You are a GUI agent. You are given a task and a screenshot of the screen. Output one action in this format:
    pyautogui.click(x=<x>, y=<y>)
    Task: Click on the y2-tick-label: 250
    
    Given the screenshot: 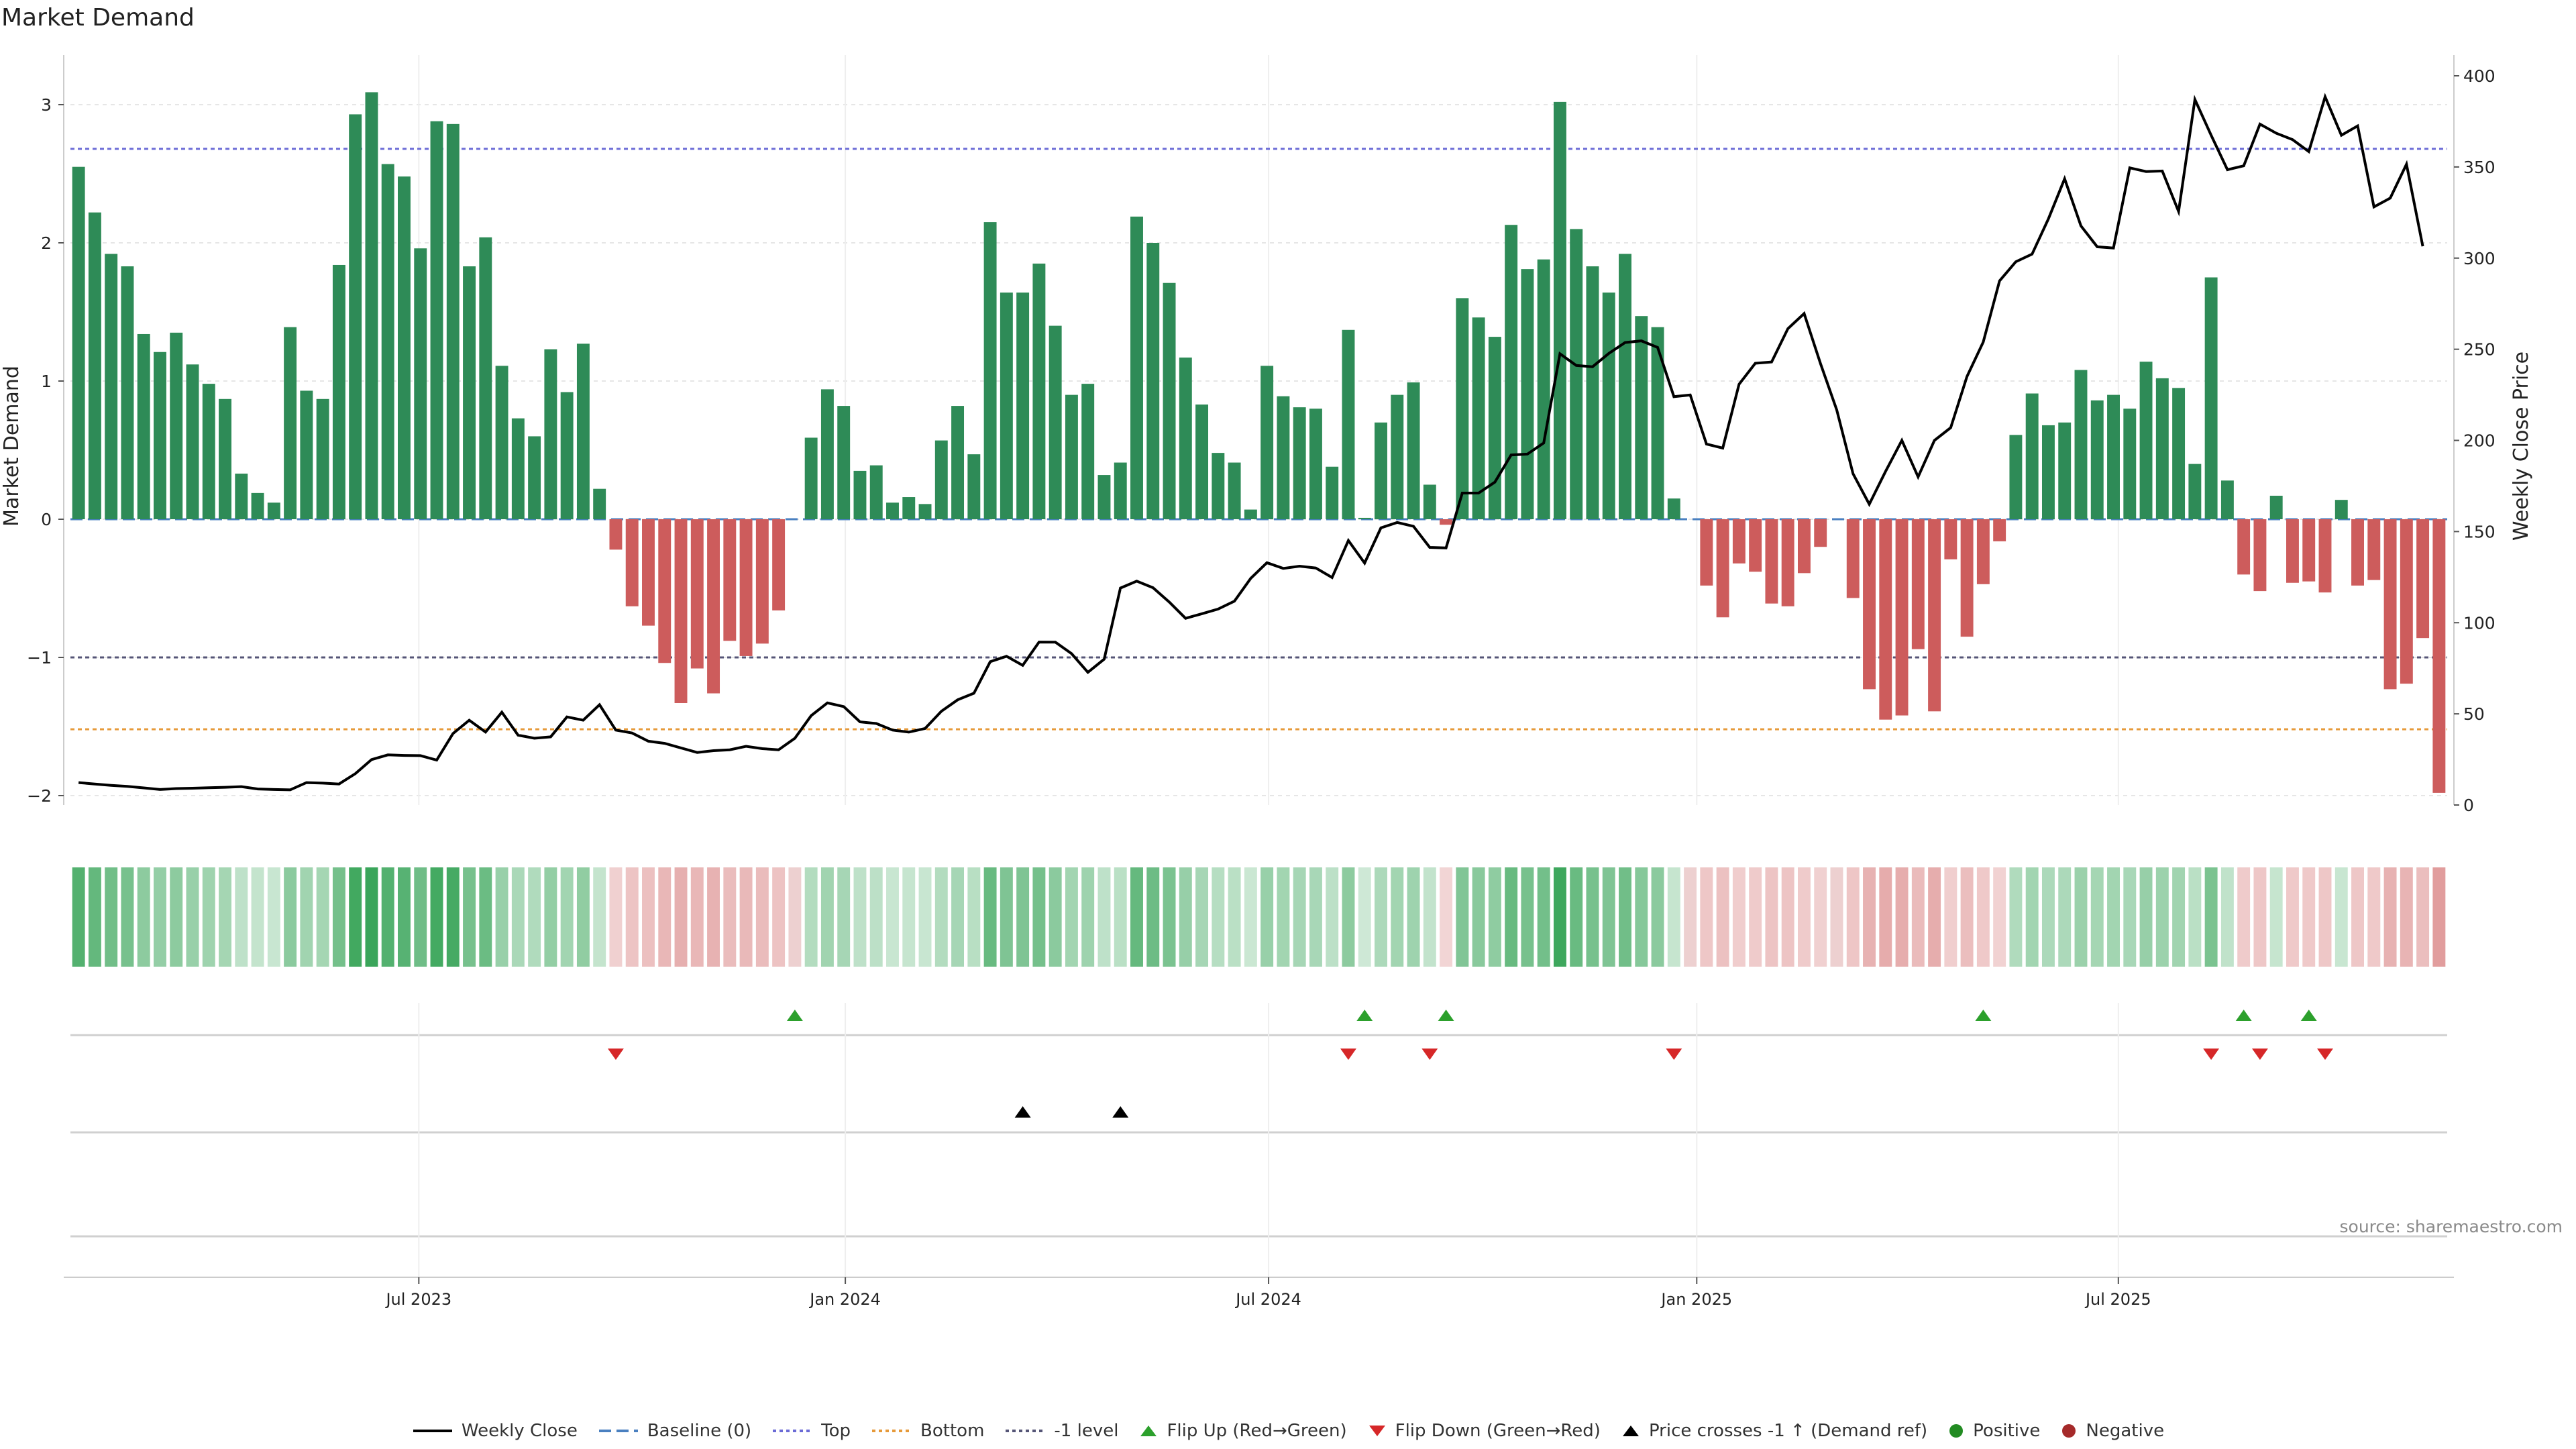 What is the action you would take?
    pyautogui.click(x=2479, y=350)
    